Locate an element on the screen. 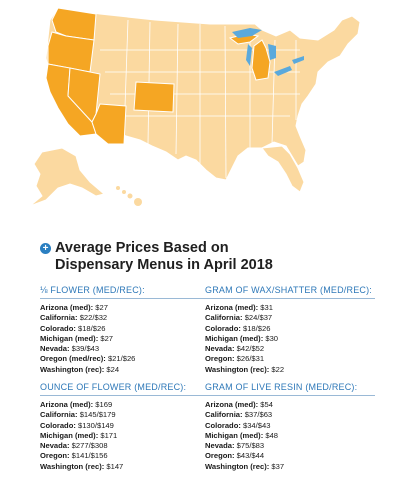 Image resolution: width=400 pixels, height=477 pixels. price-row: Nevada: $42/$52 is located at coordinates (235, 349).